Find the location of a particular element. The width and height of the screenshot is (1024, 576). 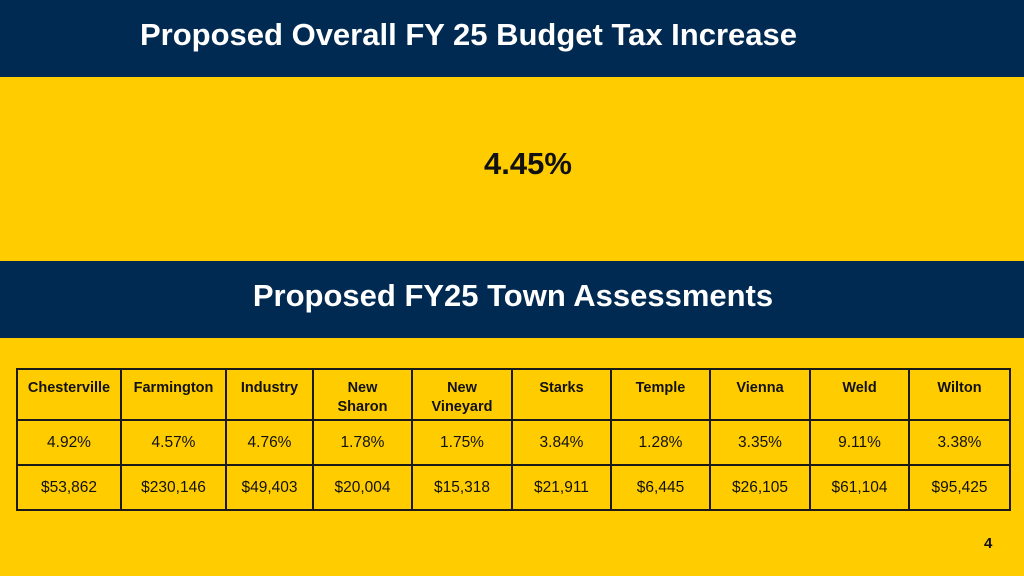

table-cell: $26,105 is located at coordinates (760, 487).